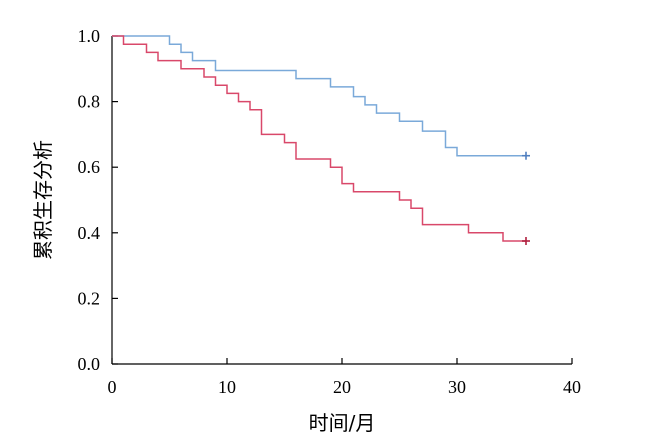  What do you see at coordinates (89, 233) in the screenshot?
I see `y-tick-label: 0.4` at bounding box center [89, 233].